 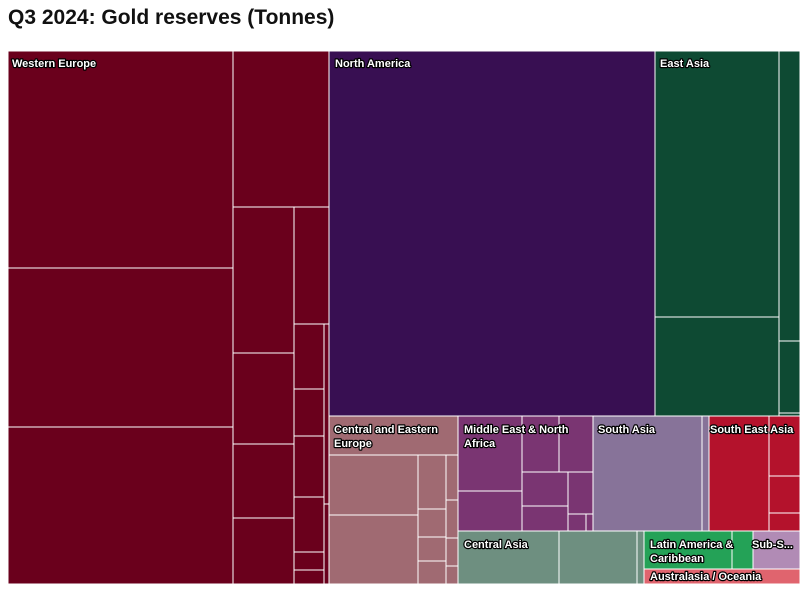 What do you see at coordinates (373, 64) in the screenshot?
I see `treemap-label-north-america: North America` at bounding box center [373, 64].